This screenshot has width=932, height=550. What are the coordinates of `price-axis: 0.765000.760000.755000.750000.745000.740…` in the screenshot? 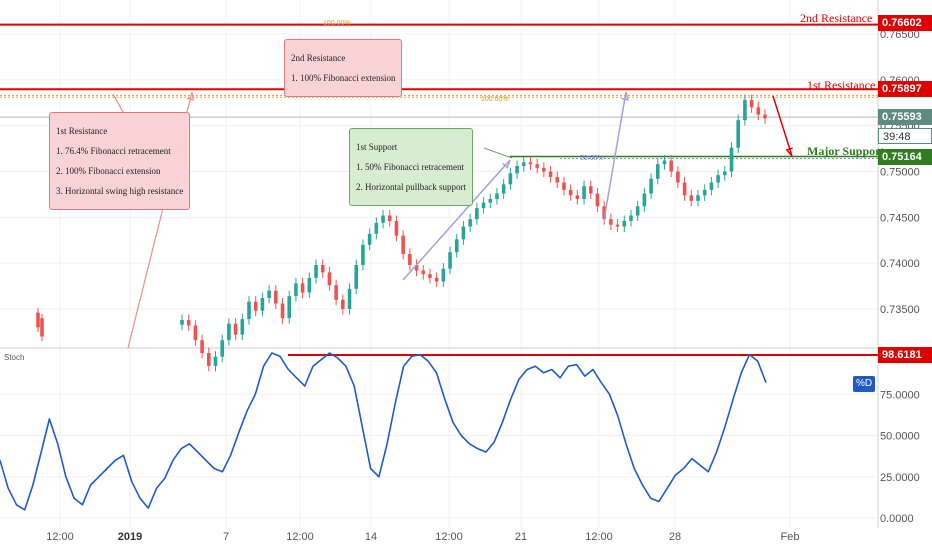 It's located at (900, 172).